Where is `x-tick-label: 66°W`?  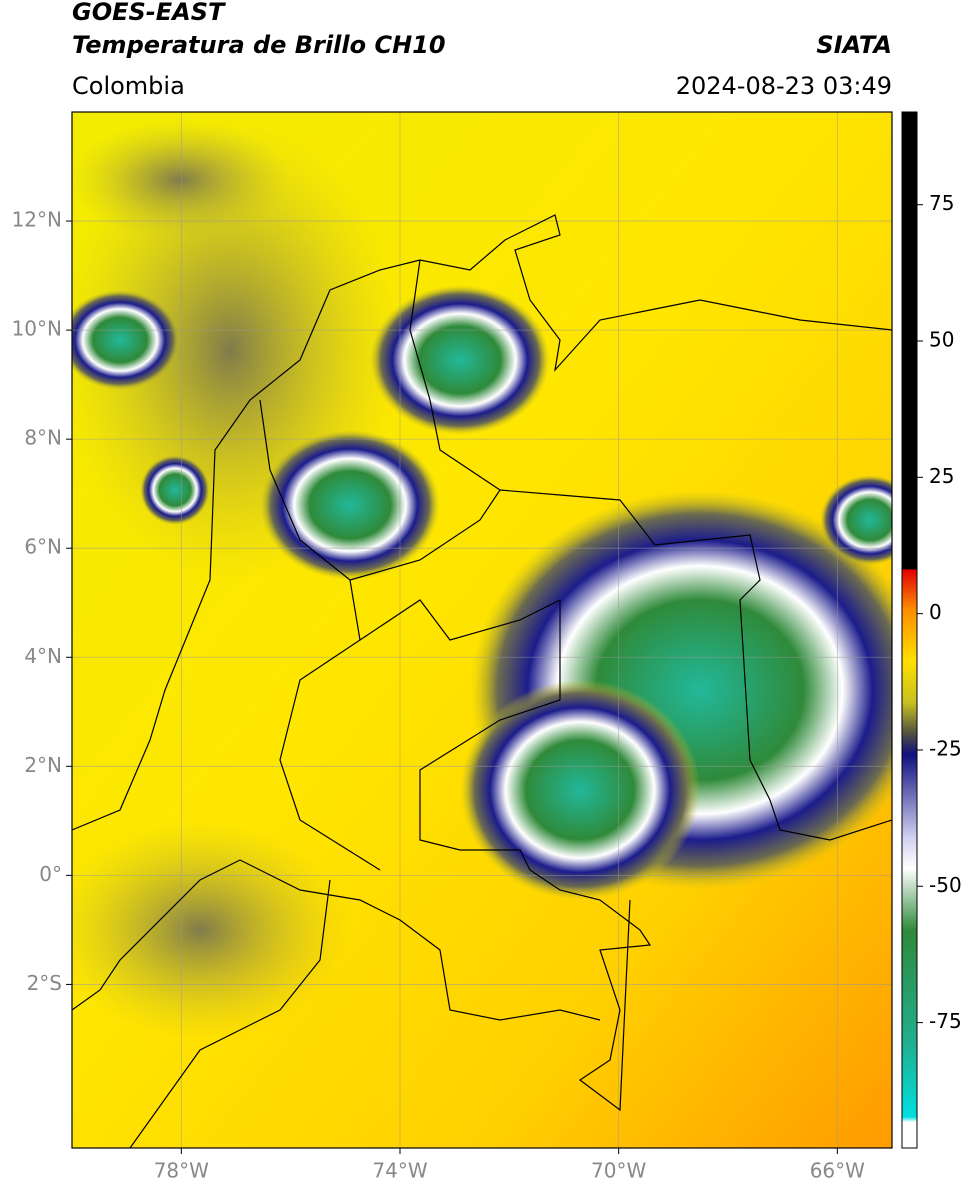
x-tick-label: 66°W is located at coordinates (837, 1171).